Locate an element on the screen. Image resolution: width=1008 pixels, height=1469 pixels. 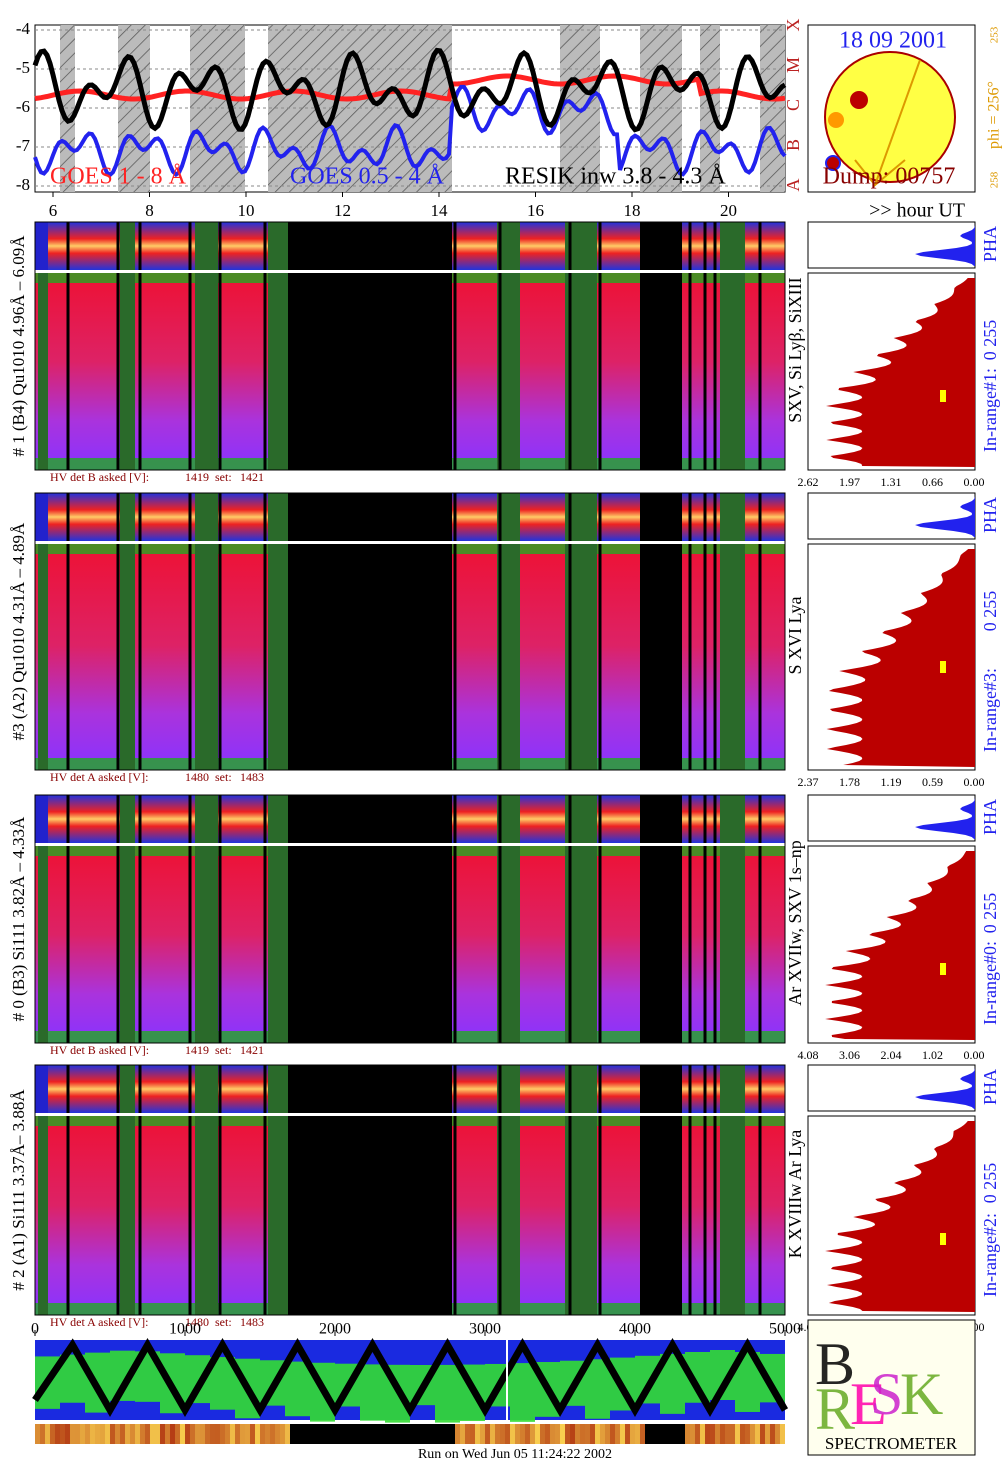
spot is located at coordinates (836, 120).